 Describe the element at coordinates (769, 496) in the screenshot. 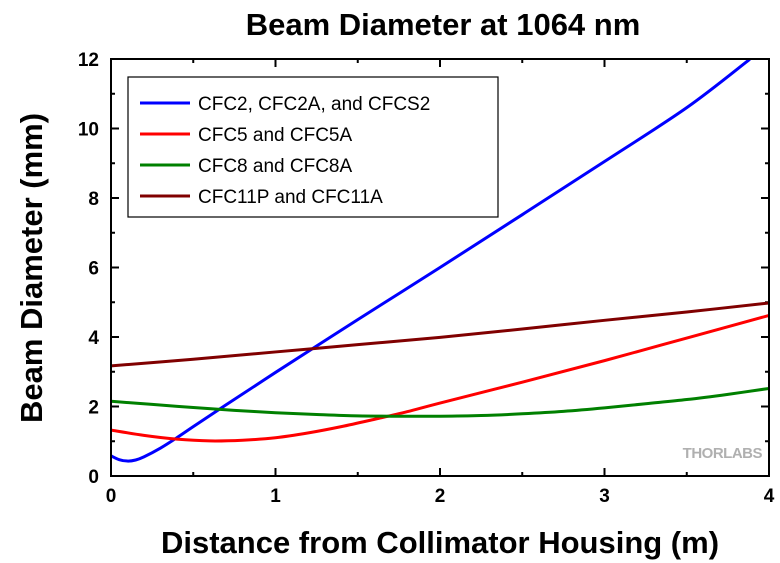

I see `x-tick-label: 4` at that location.